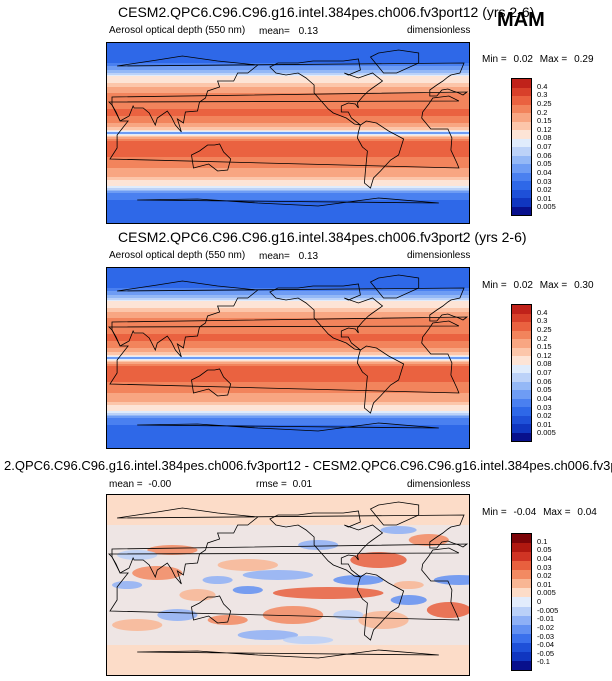  I want to click on colorbar-label: 0.06, so click(544, 381).